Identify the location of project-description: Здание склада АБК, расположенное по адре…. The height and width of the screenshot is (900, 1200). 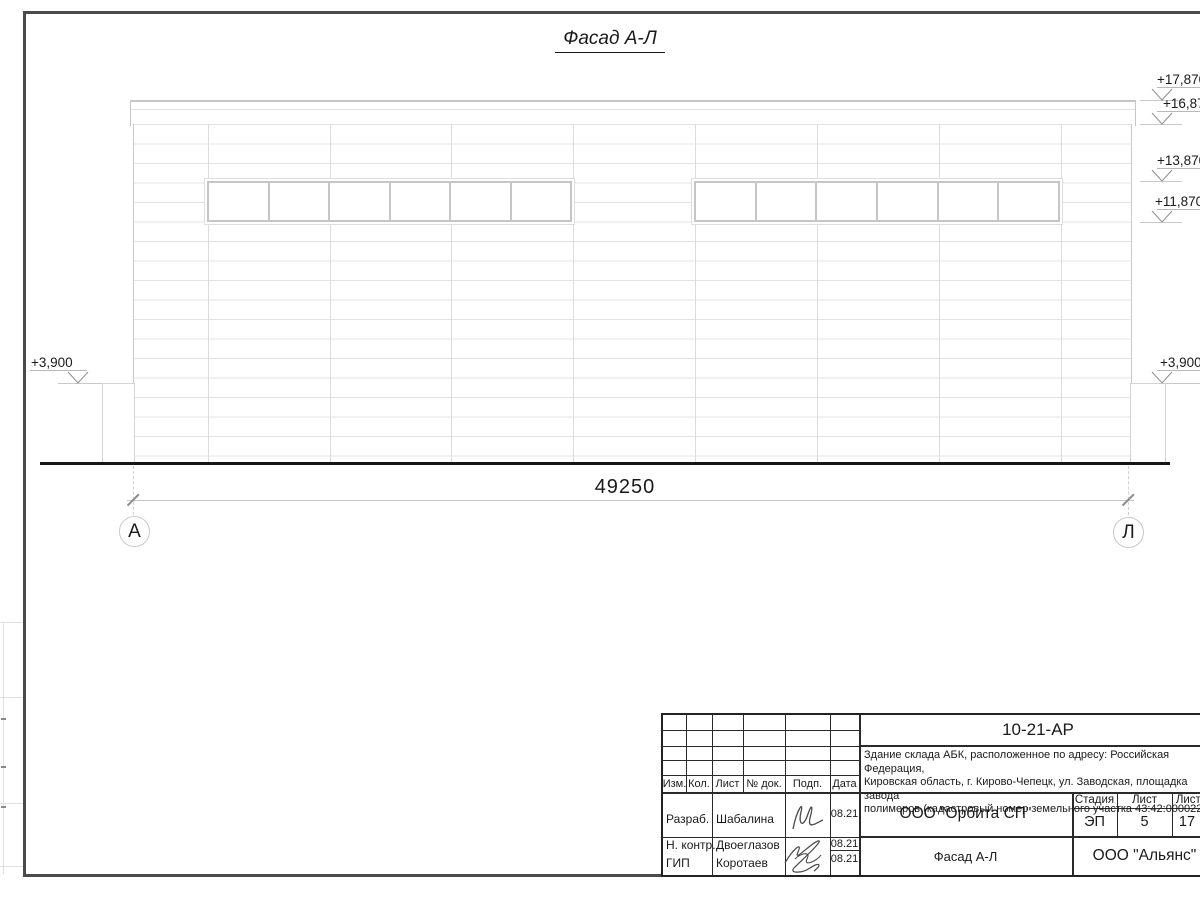
(1032, 783).